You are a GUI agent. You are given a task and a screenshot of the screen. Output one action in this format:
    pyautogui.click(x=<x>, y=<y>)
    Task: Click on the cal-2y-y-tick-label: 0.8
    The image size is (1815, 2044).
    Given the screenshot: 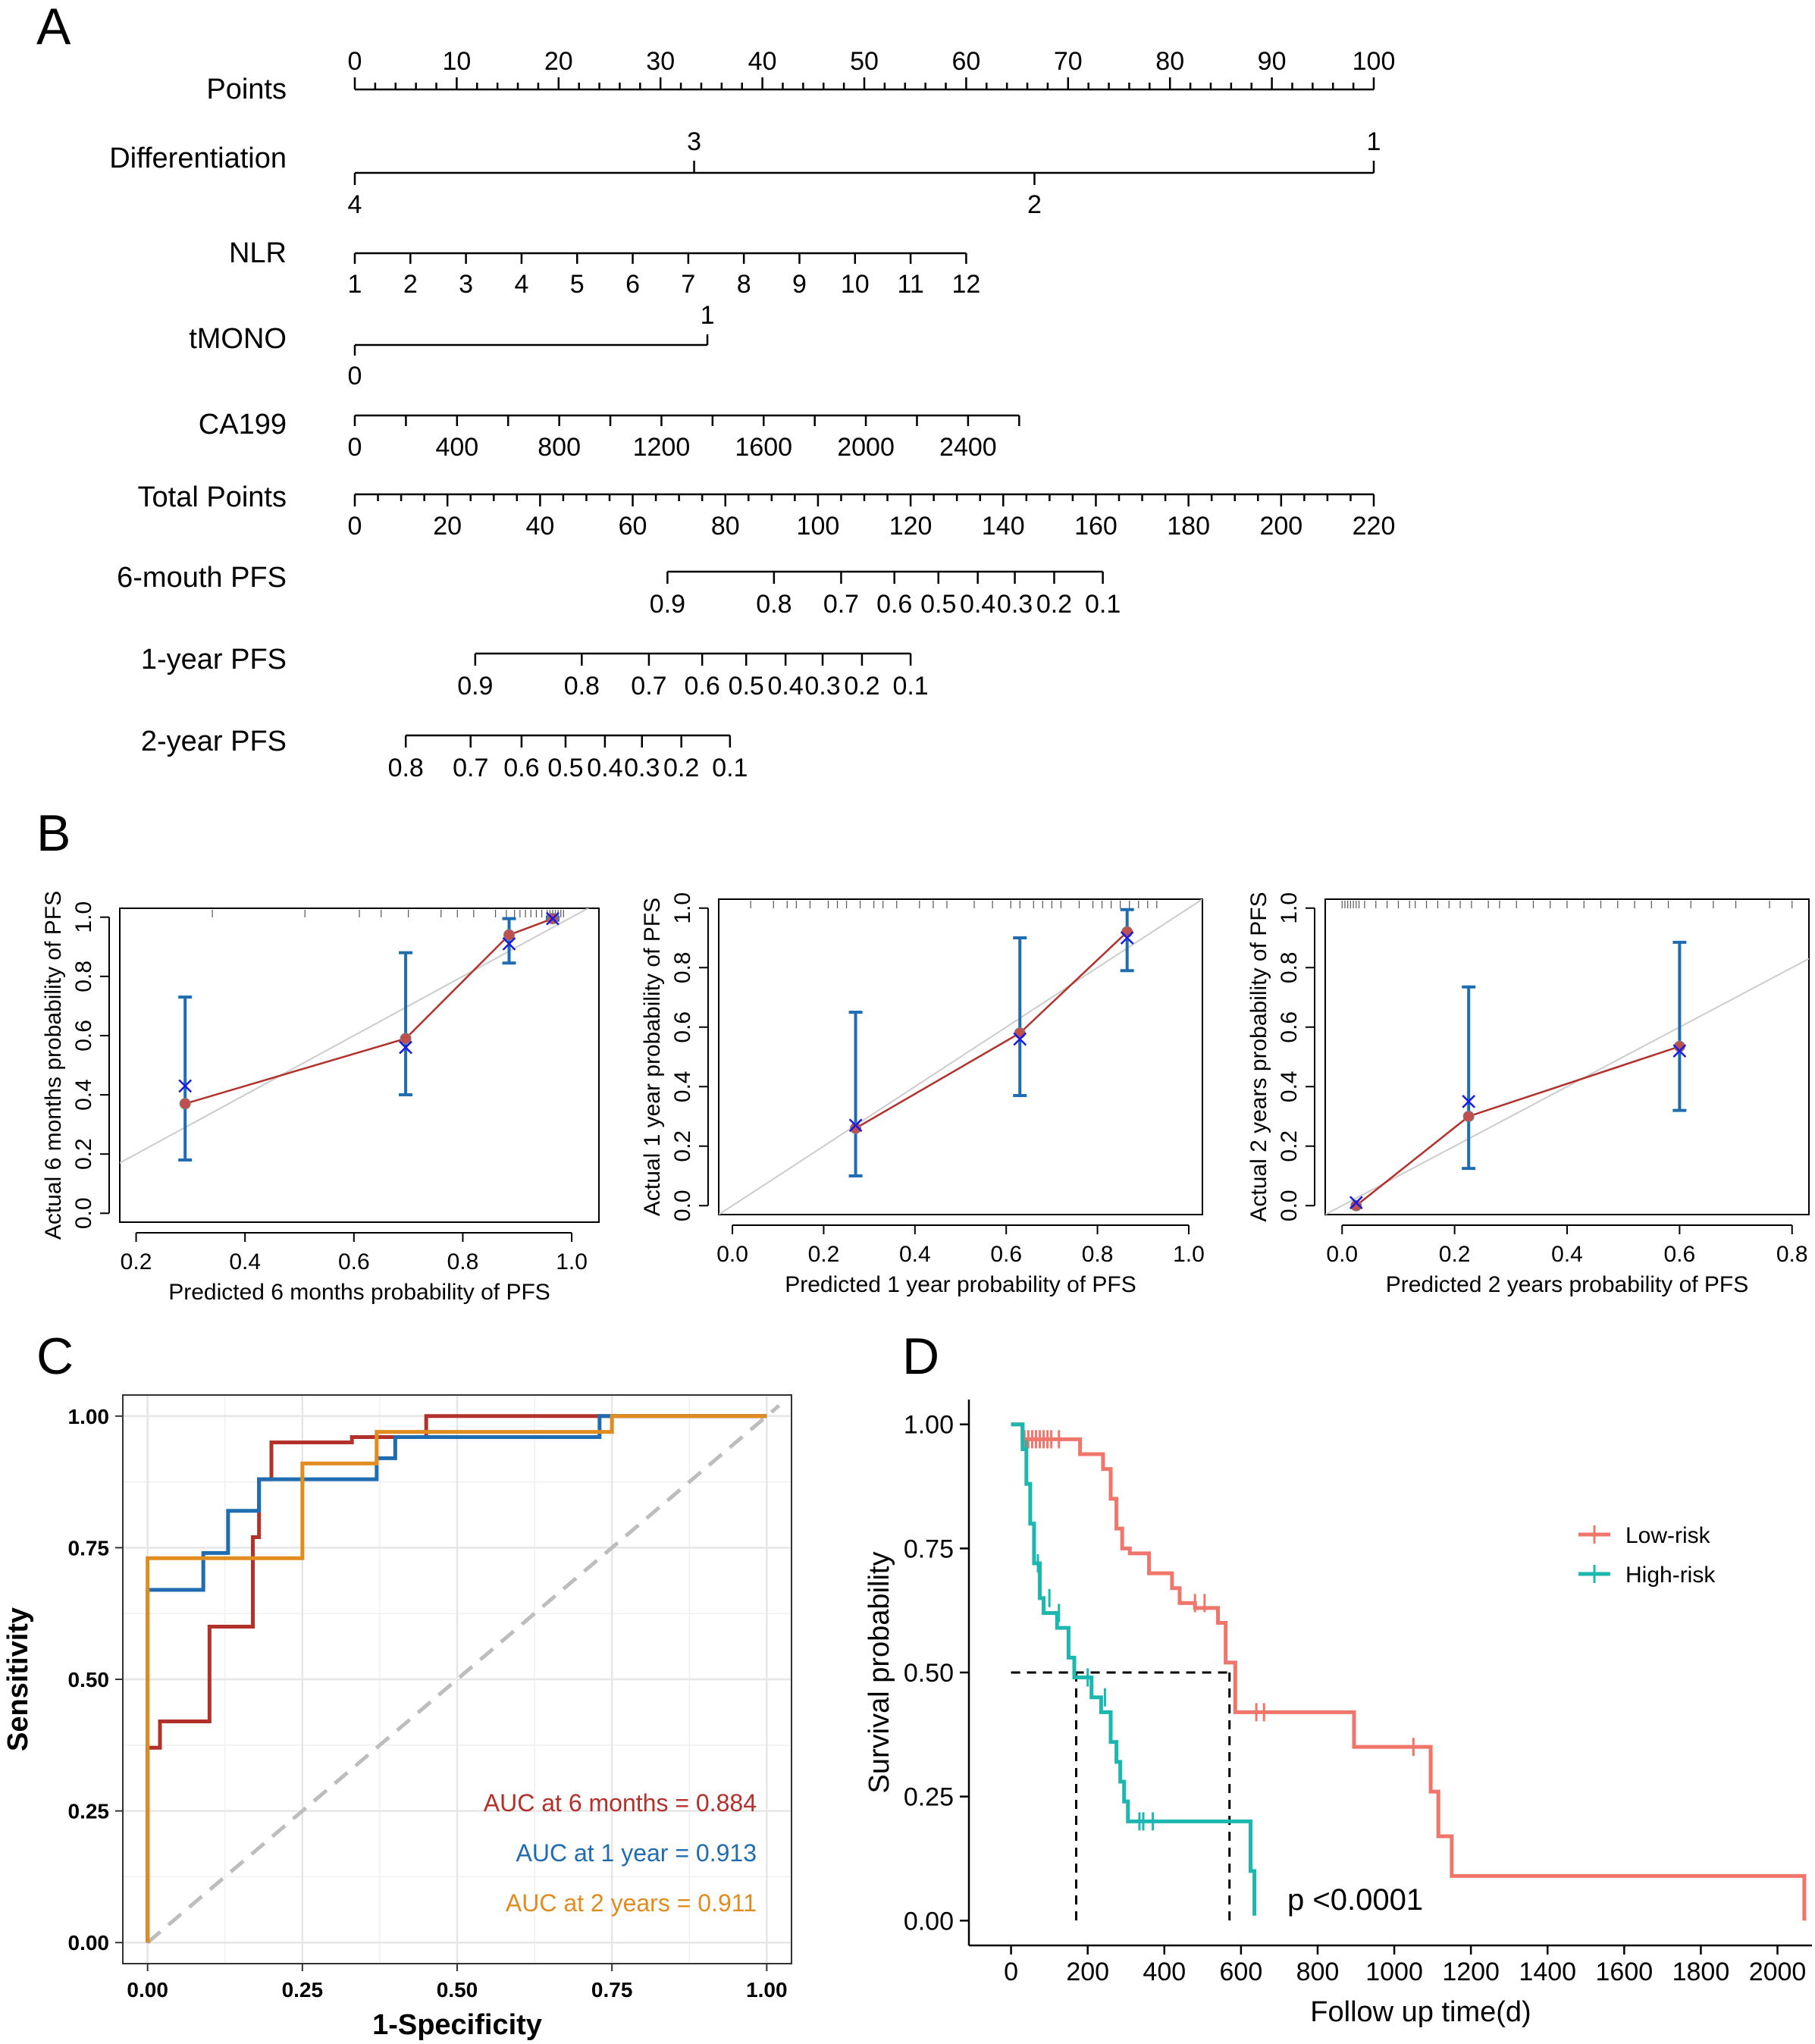 What is the action you would take?
    pyautogui.click(x=1289, y=967)
    